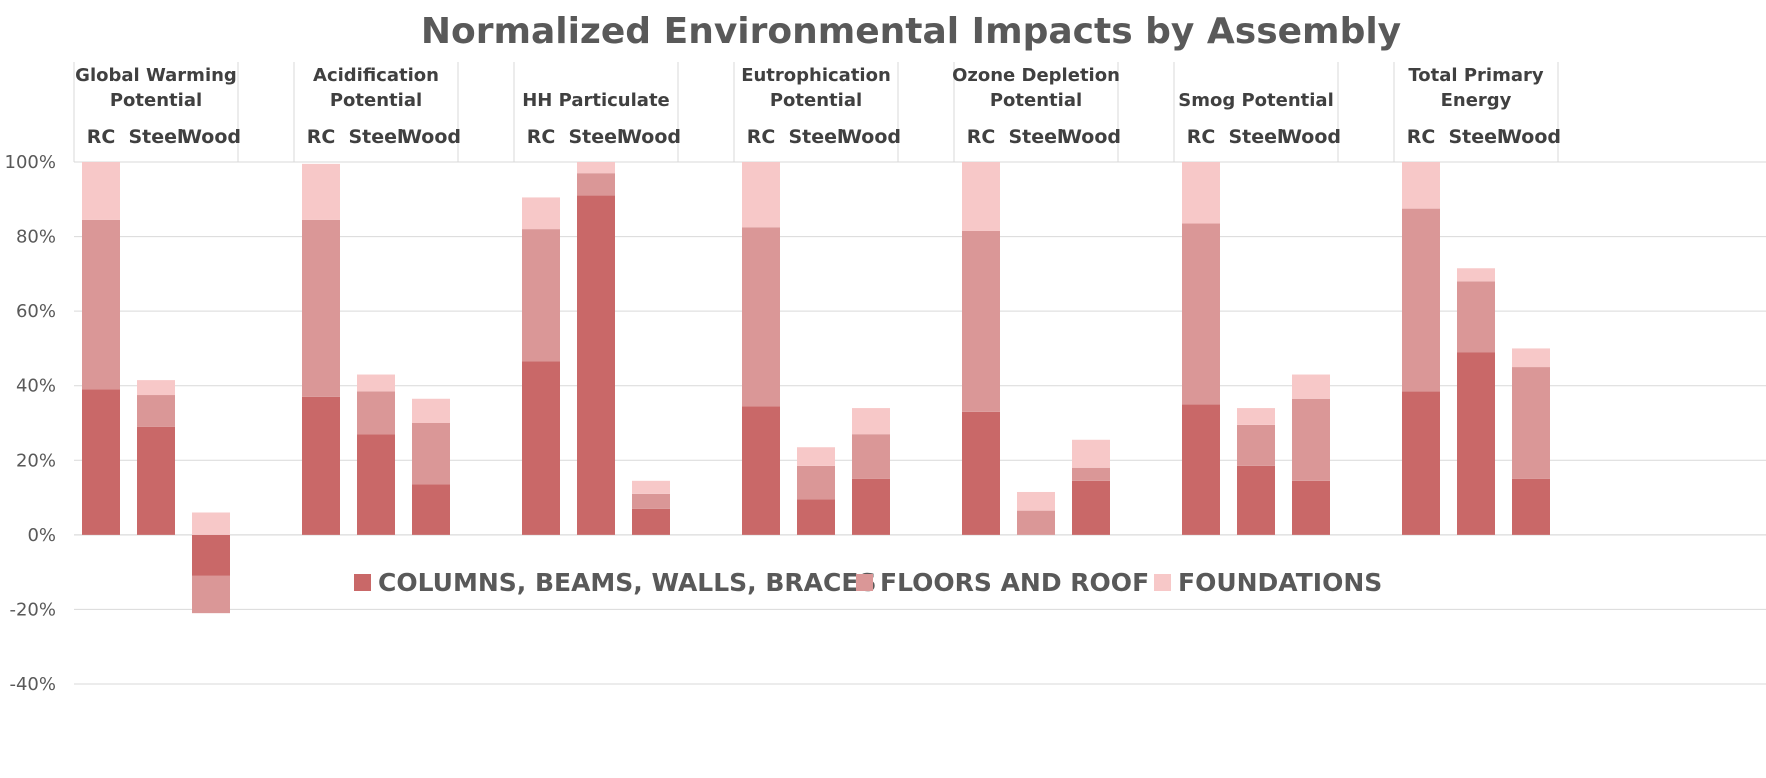 Image resolution: width=1766 pixels, height=778 pixels. Describe the element at coordinates (36, 460) in the screenshot. I see `y-tick-label: 20%` at that location.